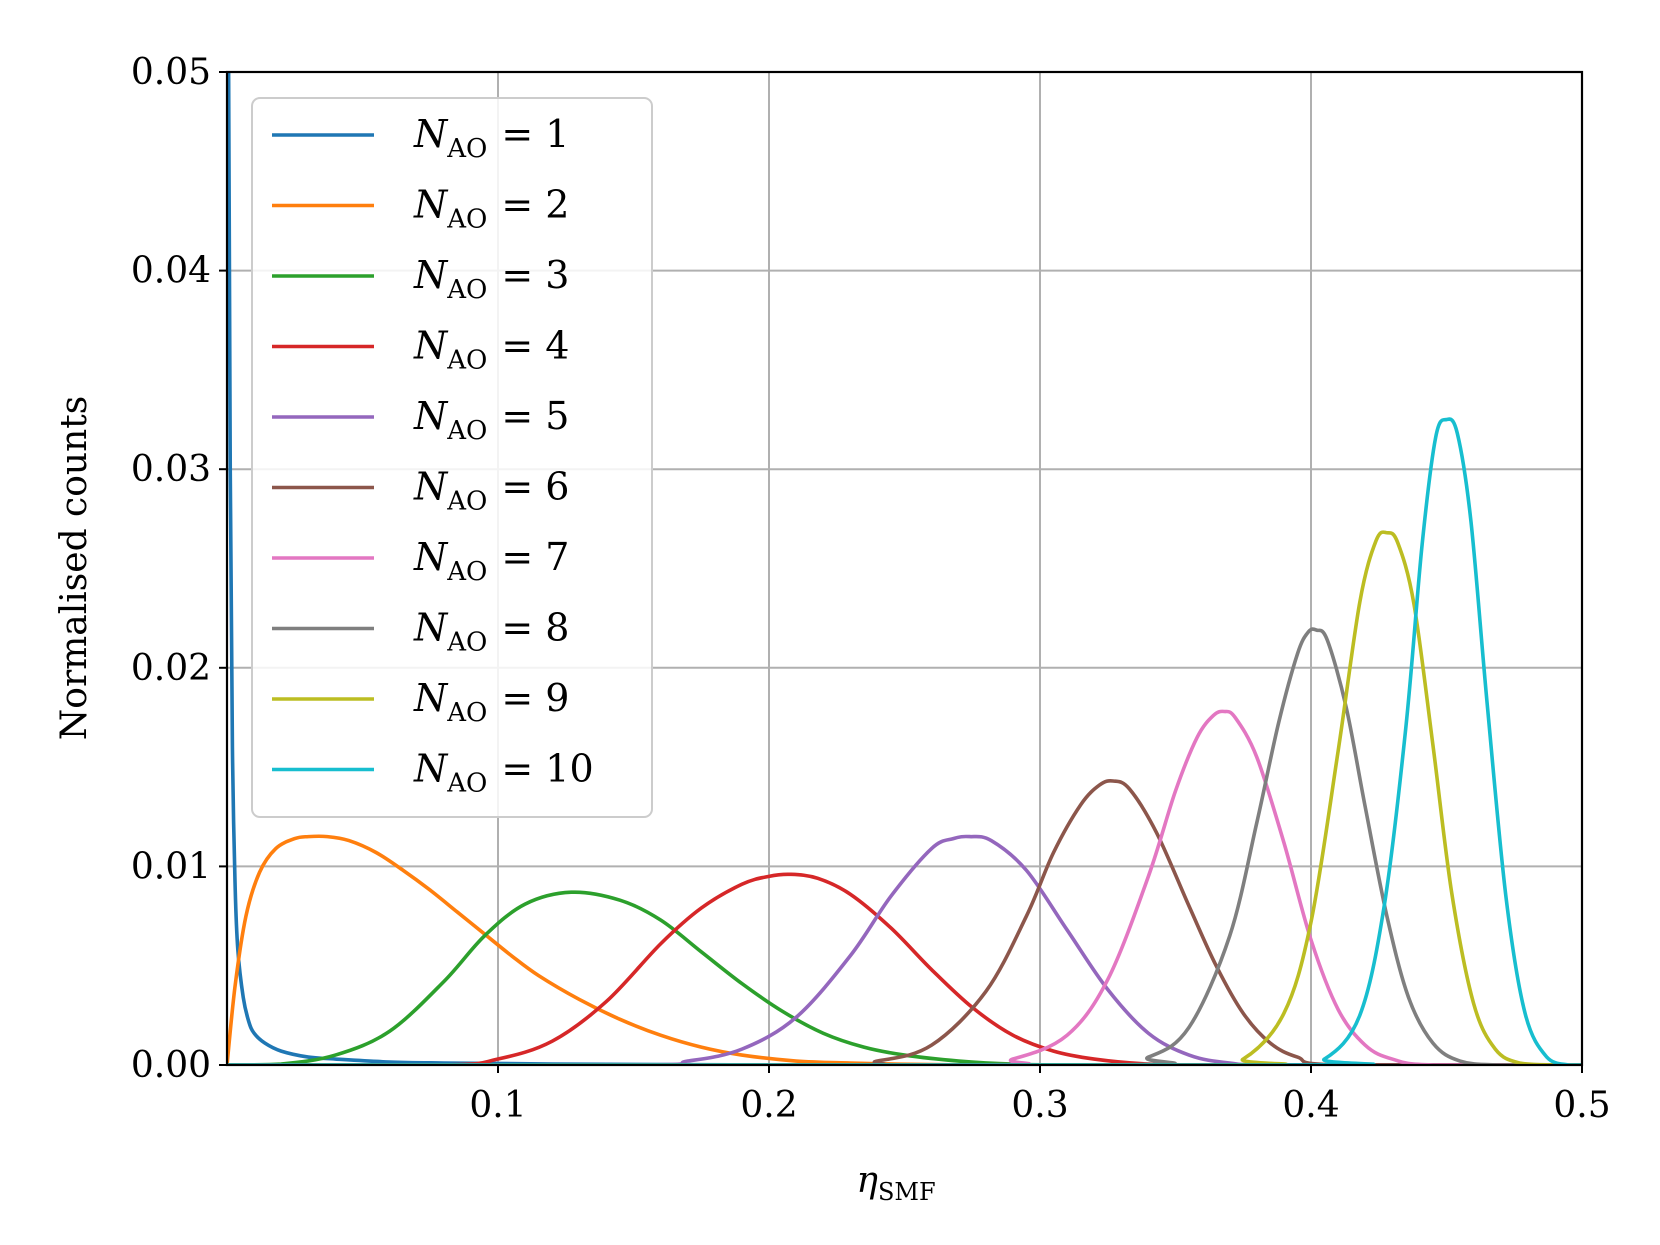 This screenshot has width=1660, height=1245. What do you see at coordinates (491, 561) in the screenshot?
I see `legend-label-7: NAO = 7` at bounding box center [491, 561].